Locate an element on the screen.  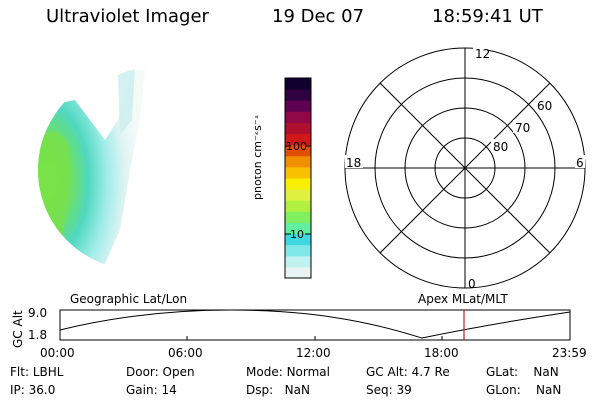
timeline-xtick-1800: 18:00 is located at coordinates (441, 353).